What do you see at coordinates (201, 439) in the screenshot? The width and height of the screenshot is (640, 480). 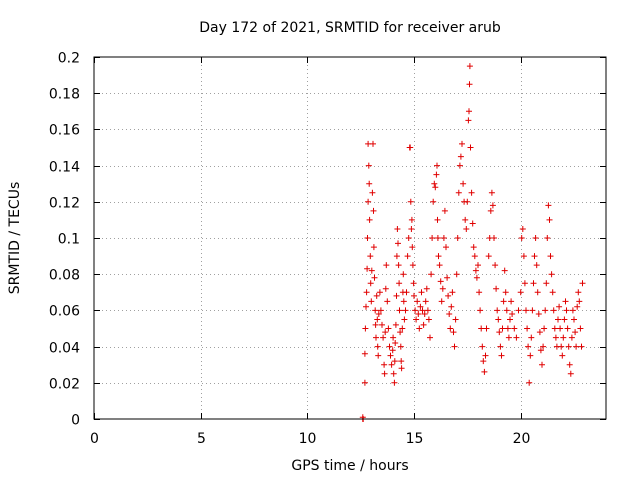 I see `x-tick-label: 5` at bounding box center [201, 439].